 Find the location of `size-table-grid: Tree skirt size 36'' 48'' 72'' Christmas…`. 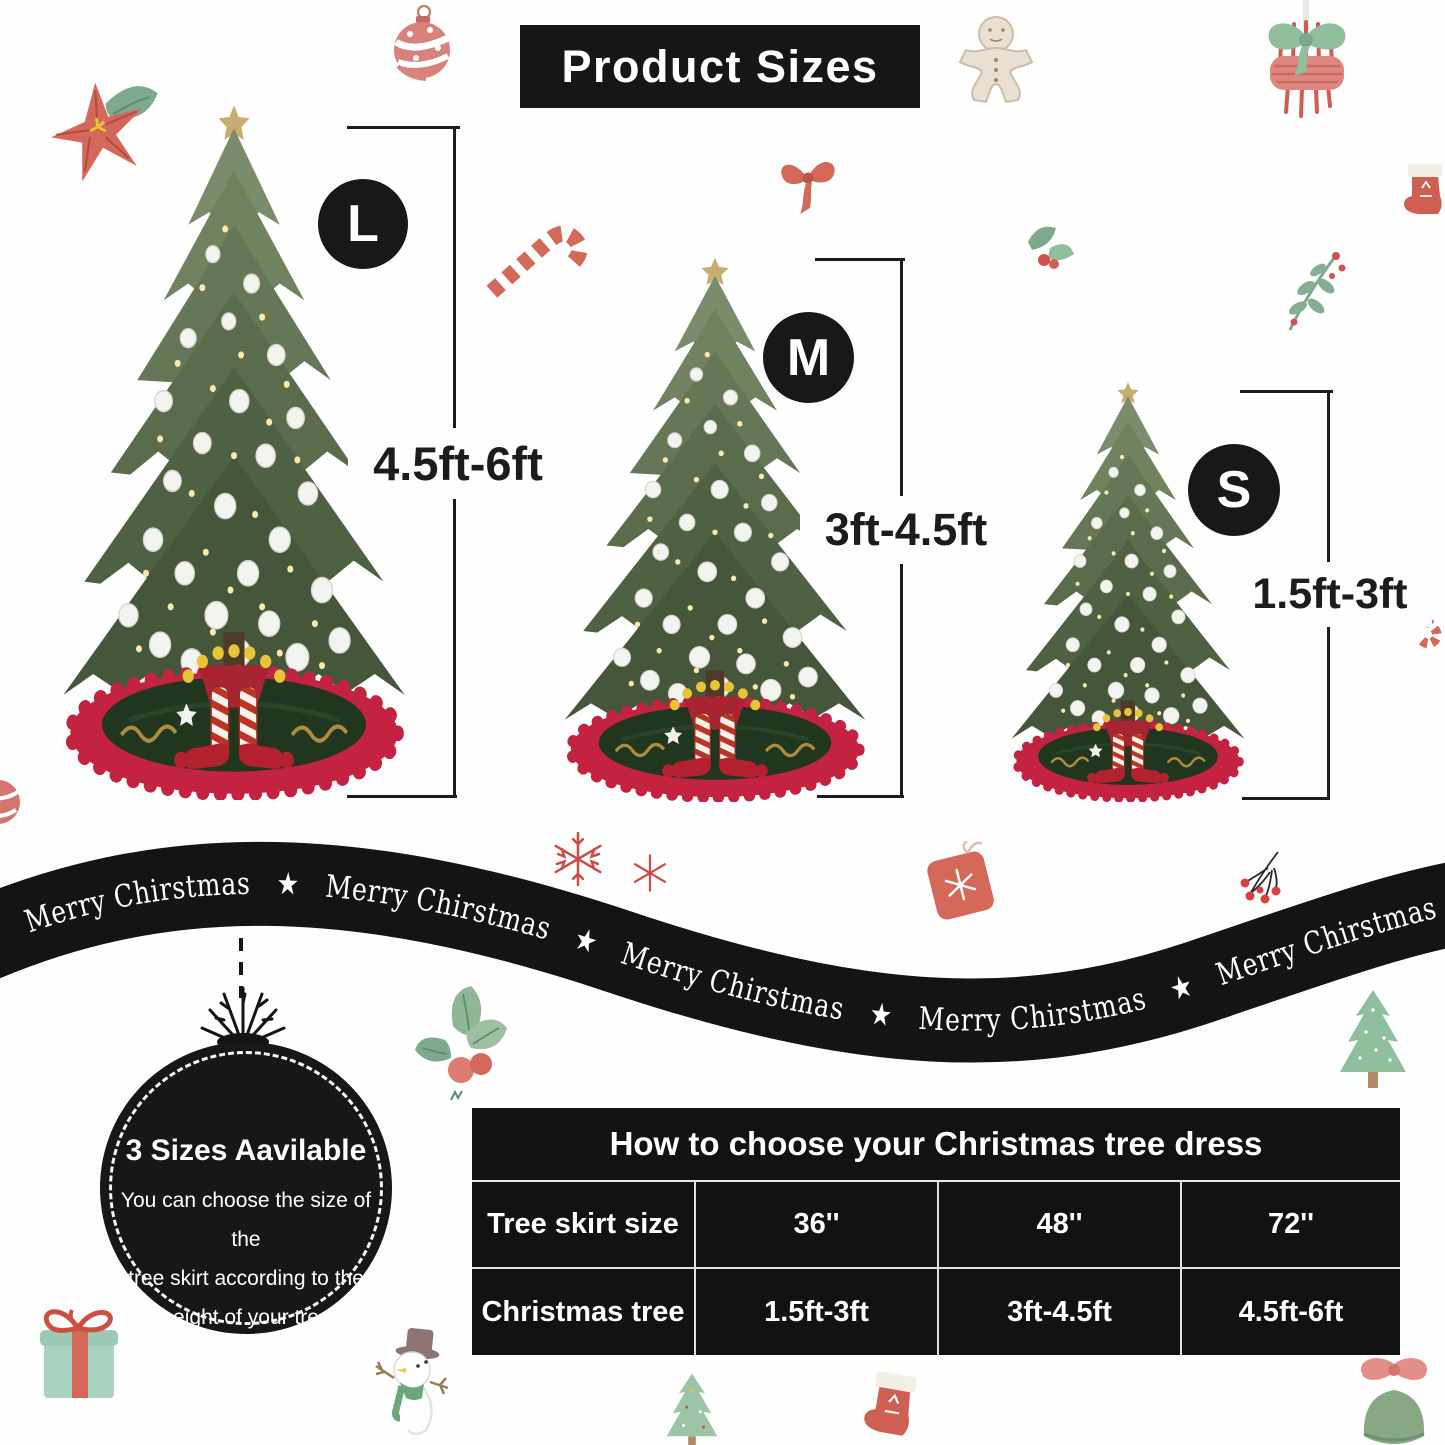

size-table-grid: Tree skirt size 36'' 48'' 72'' Christmas… is located at coordinates (936, 1268).